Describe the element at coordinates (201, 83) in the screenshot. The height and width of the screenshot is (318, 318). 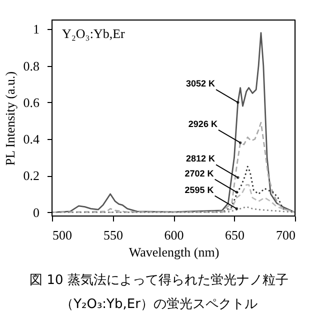
I see `annotation: 3052 K` at that location.